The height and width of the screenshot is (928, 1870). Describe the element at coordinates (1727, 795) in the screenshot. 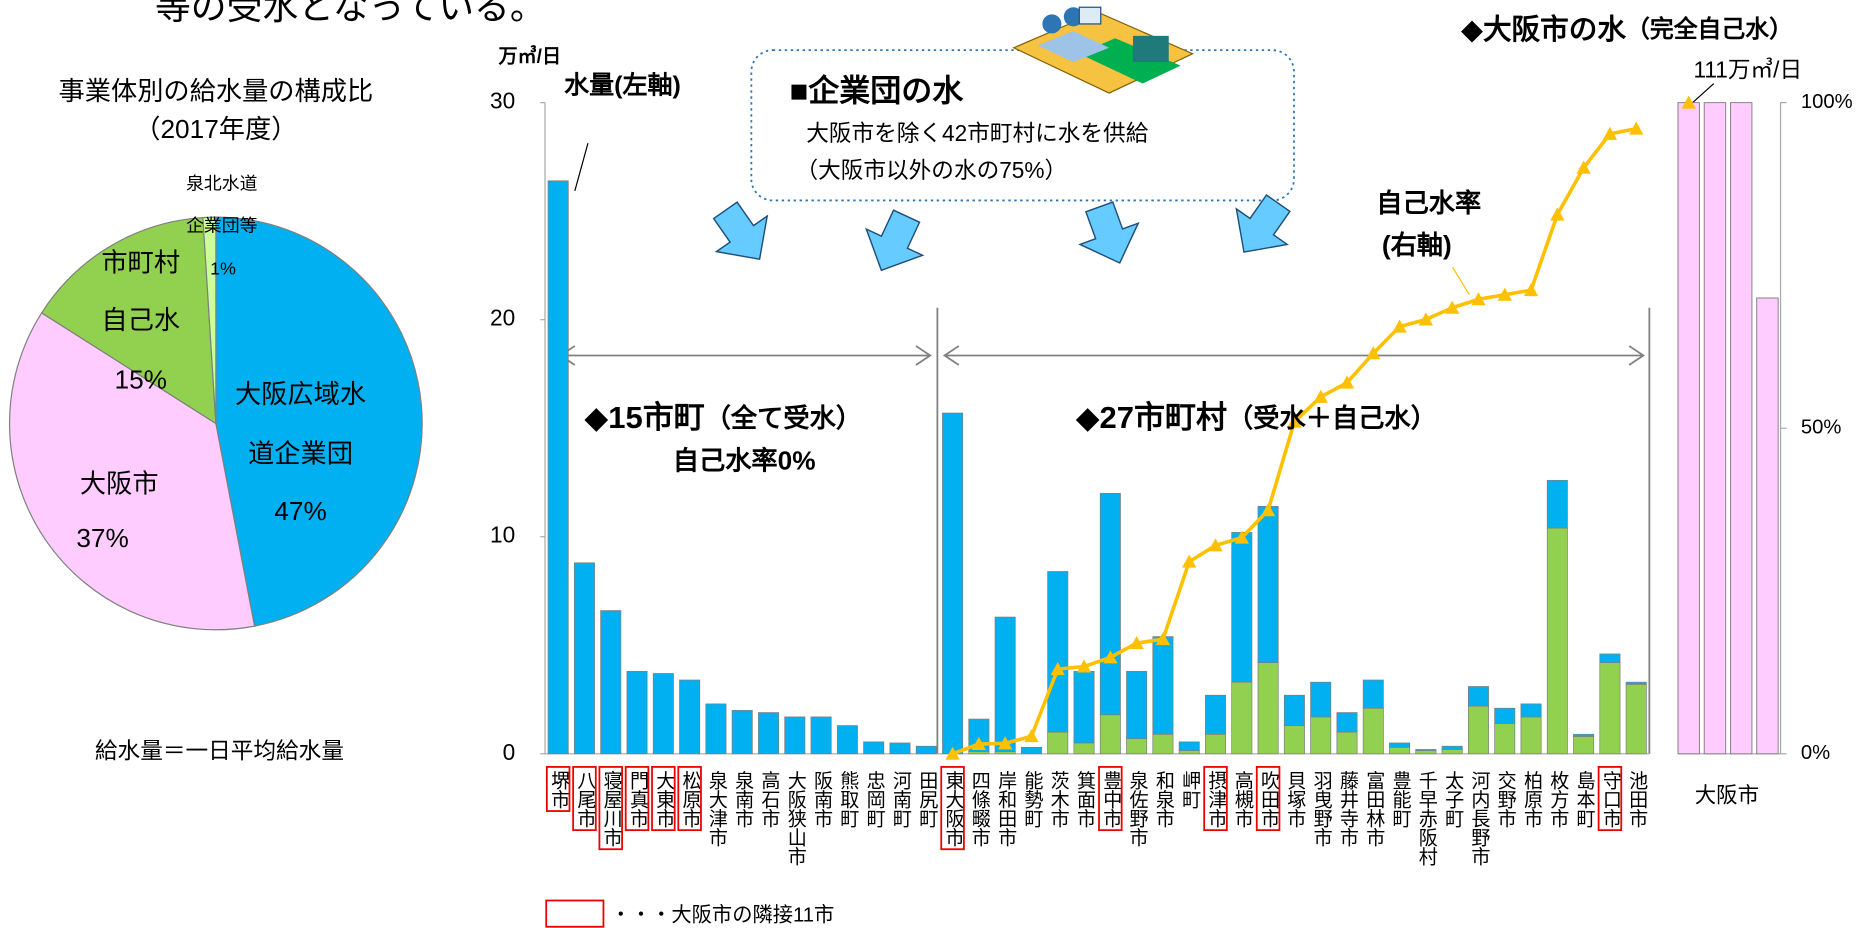

I see `category-label: 大阪市` at that location.